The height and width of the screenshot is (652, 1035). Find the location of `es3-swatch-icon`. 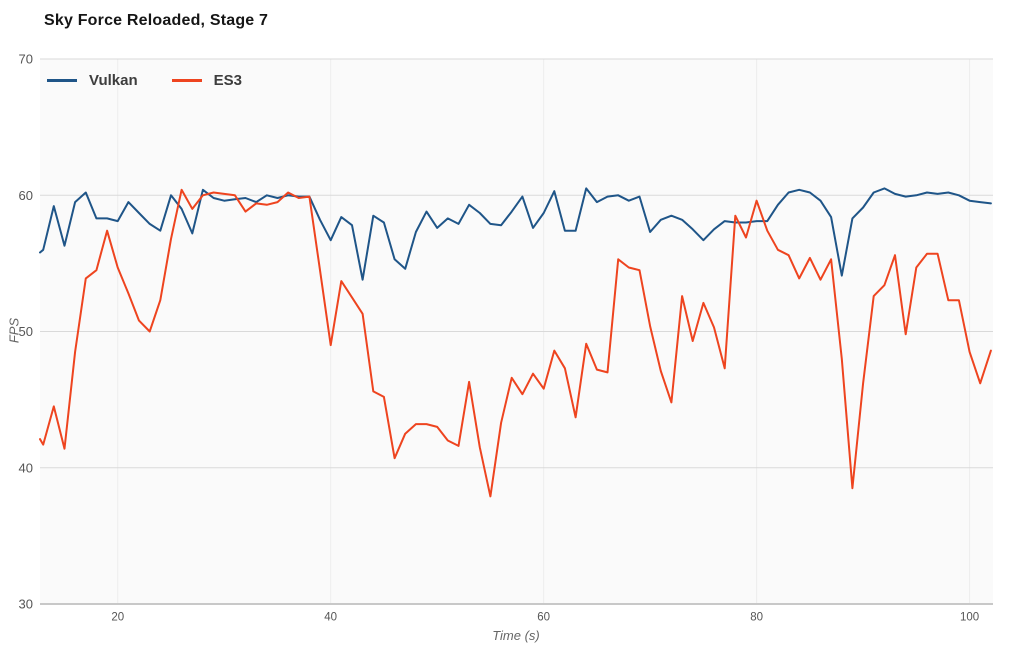

es3-swatch-icon is located at coordinates (186, 80).